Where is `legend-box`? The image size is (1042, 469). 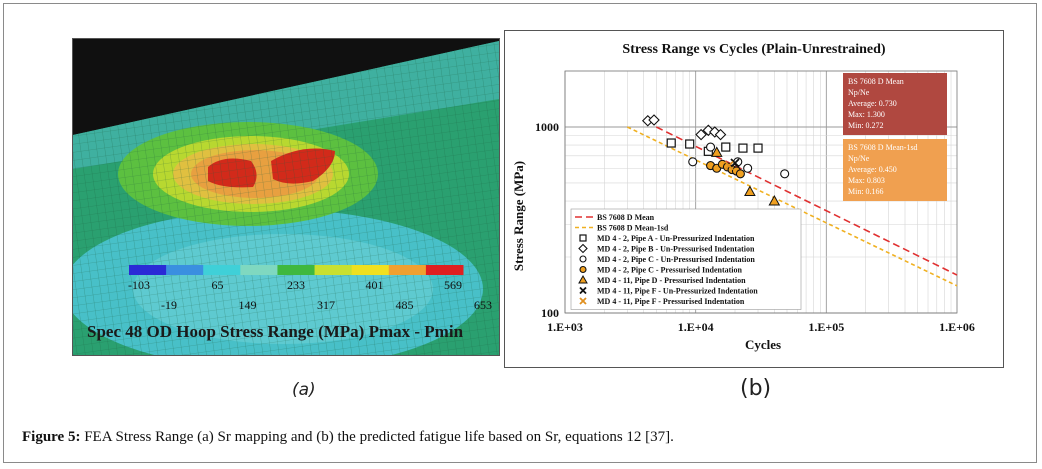
legend-box is located at coordinates (686, 259).